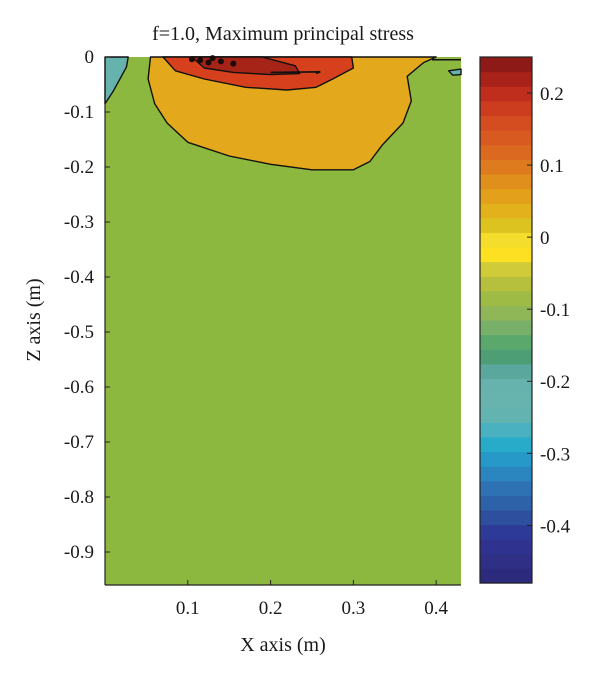 The height and width of the screenshot is (678, 600). Describe the element at coordinates (555, 454) in the screenshot. I see `colorbar-tick-label-5: -0.3` at that location.